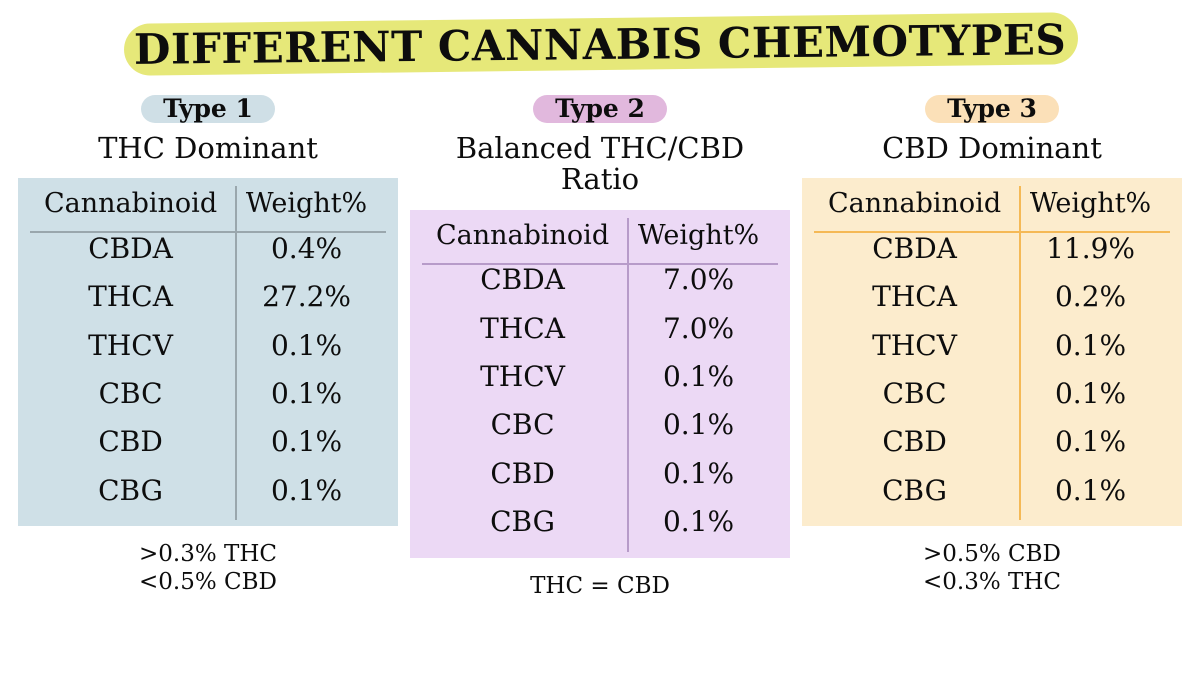 Image resolution: width=1200 pixels, height=680 pixels. What do you see at coordinates (991, 582) in the screenshot?
I see `footnote-line: <0.3% THC` at bounding box center [991, 582].